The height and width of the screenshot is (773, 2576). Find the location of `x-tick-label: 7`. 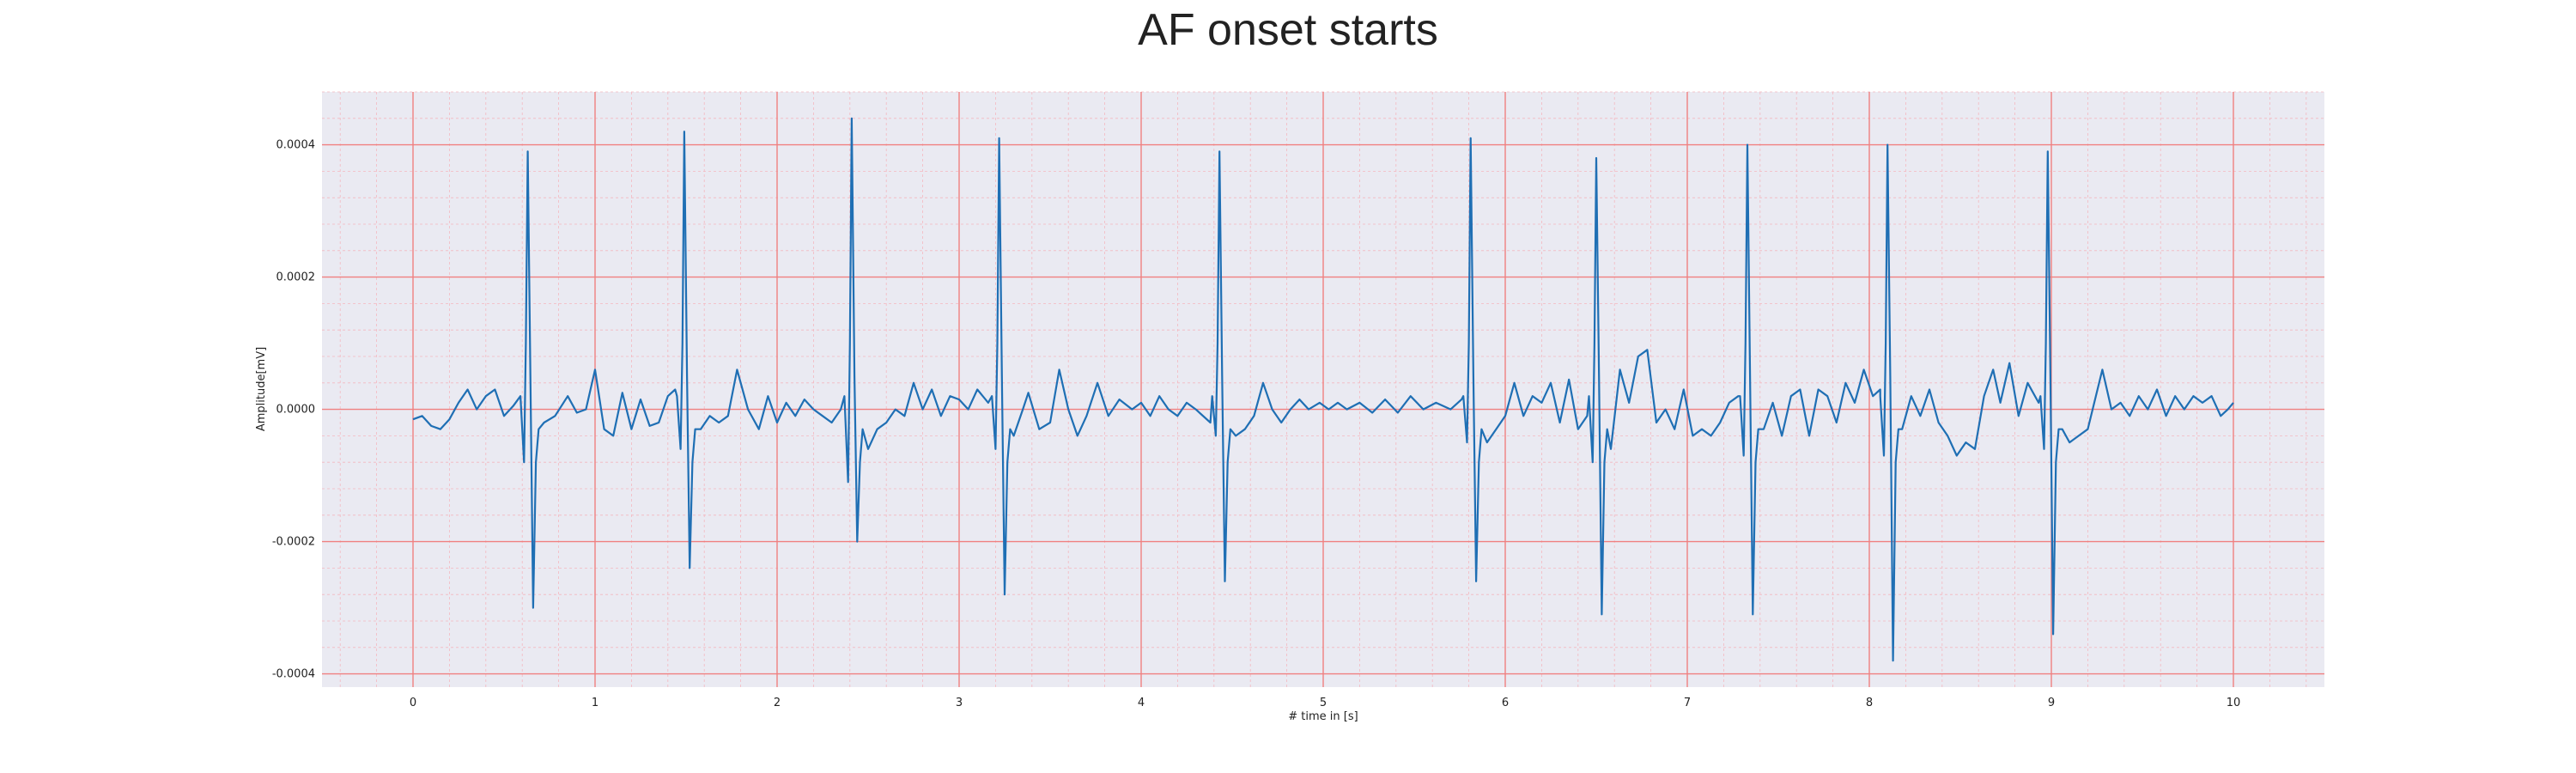

x-tick-label: 7 is located at coordinates (1687, 703).